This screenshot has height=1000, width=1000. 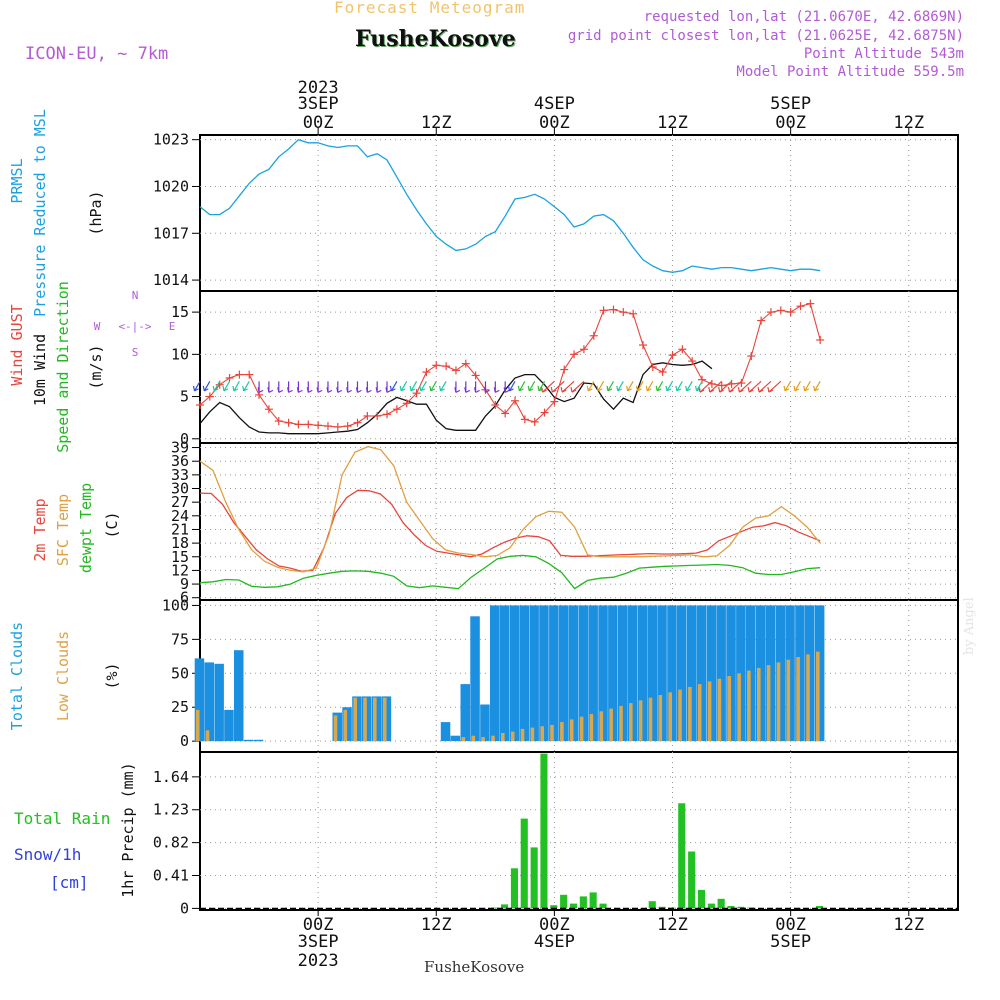 What do you see at coordinates (63, 676) in the screenshot?
I see `low-clouds-label: Low Clouds` at bounding box center [63, 676].